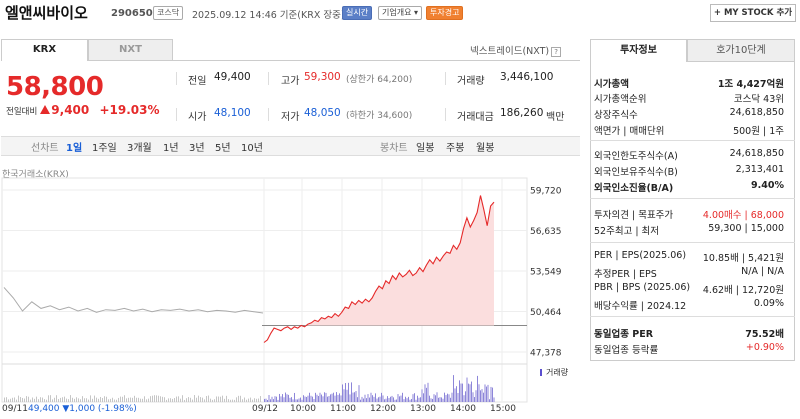 This screenshot has width=800, height=419. Describe the element at coordinates (425, 148) in the screenshot. I see `period-daily-candle: 일봉` at that location.